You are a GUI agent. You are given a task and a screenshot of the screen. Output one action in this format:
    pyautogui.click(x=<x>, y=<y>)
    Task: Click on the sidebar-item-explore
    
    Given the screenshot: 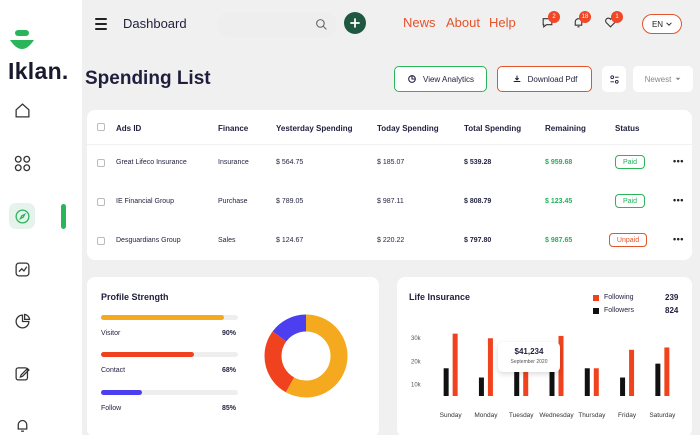 What is the action you would take?
    pyautogui.click(x=22, y=216)
    